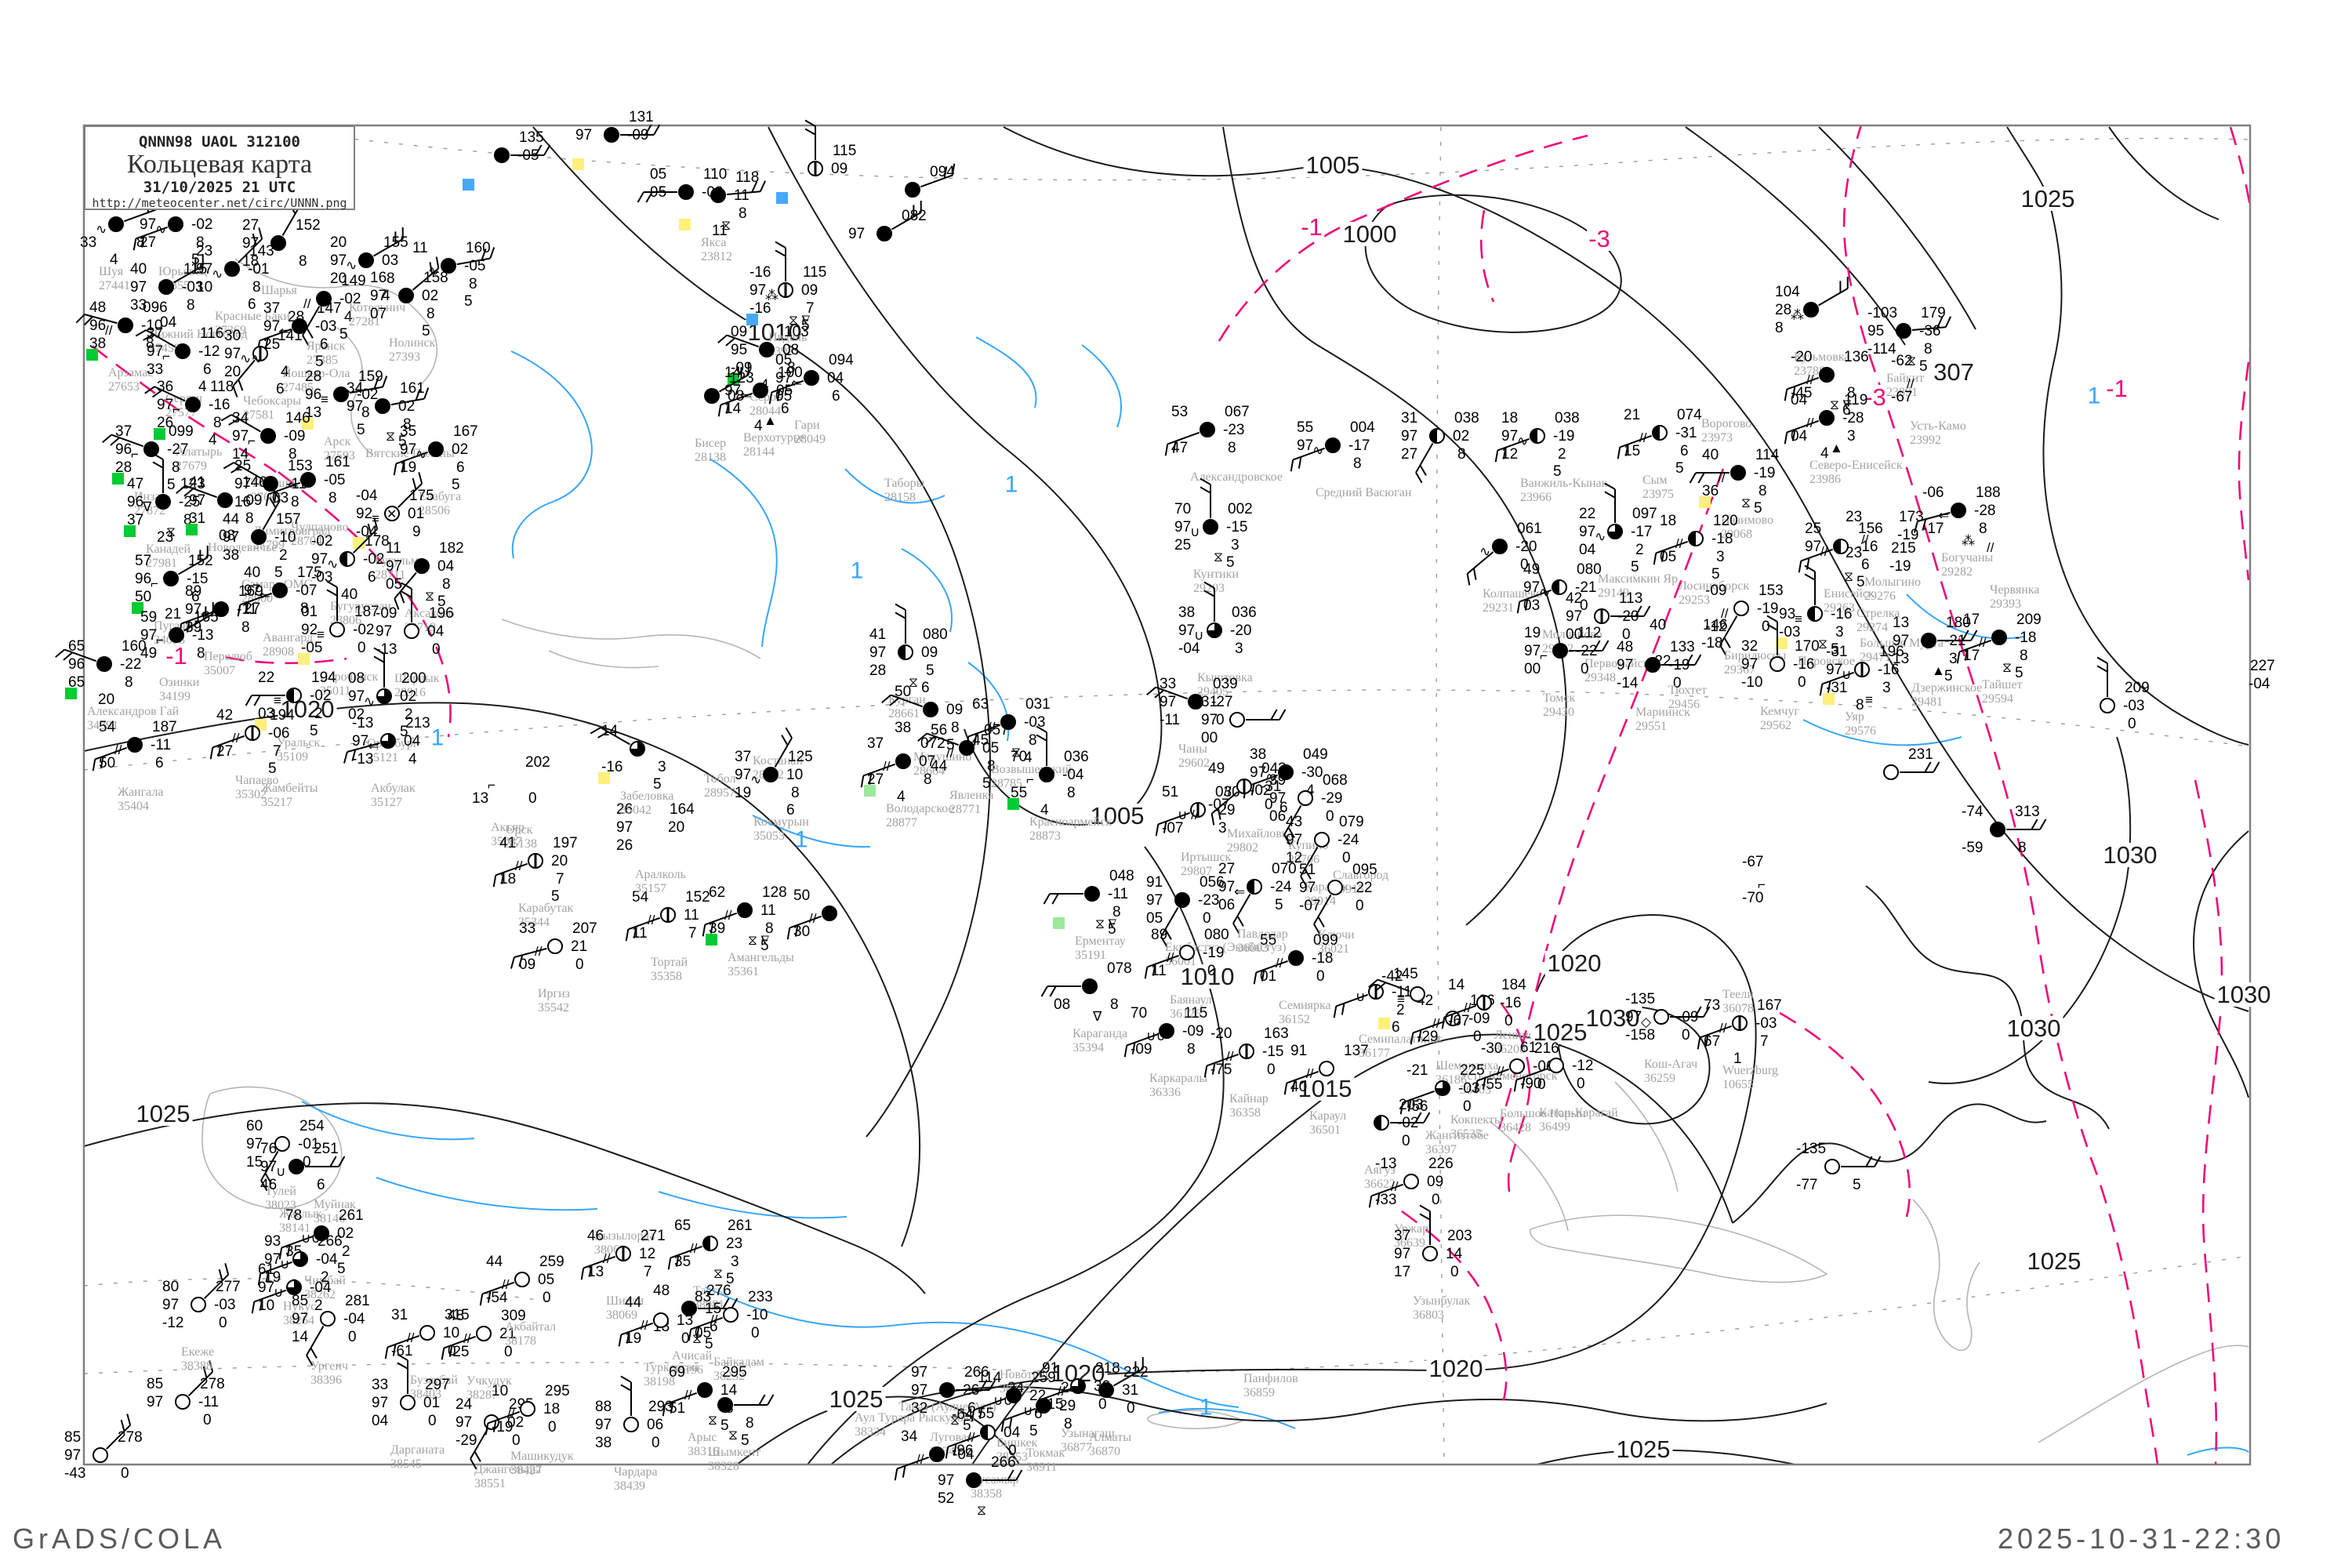 The image size is (2352, 1568). I want to click on station-temperature: 36, so click(165, 387).